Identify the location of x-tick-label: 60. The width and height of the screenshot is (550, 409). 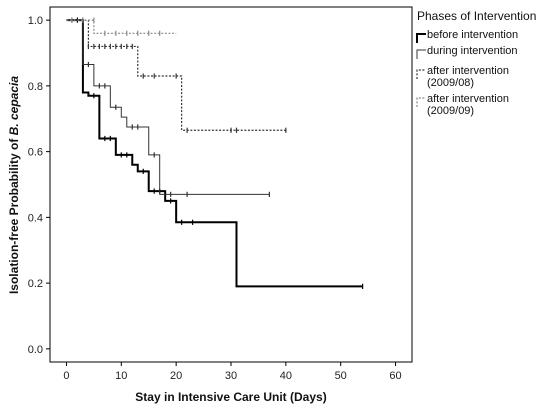
(395, 376).